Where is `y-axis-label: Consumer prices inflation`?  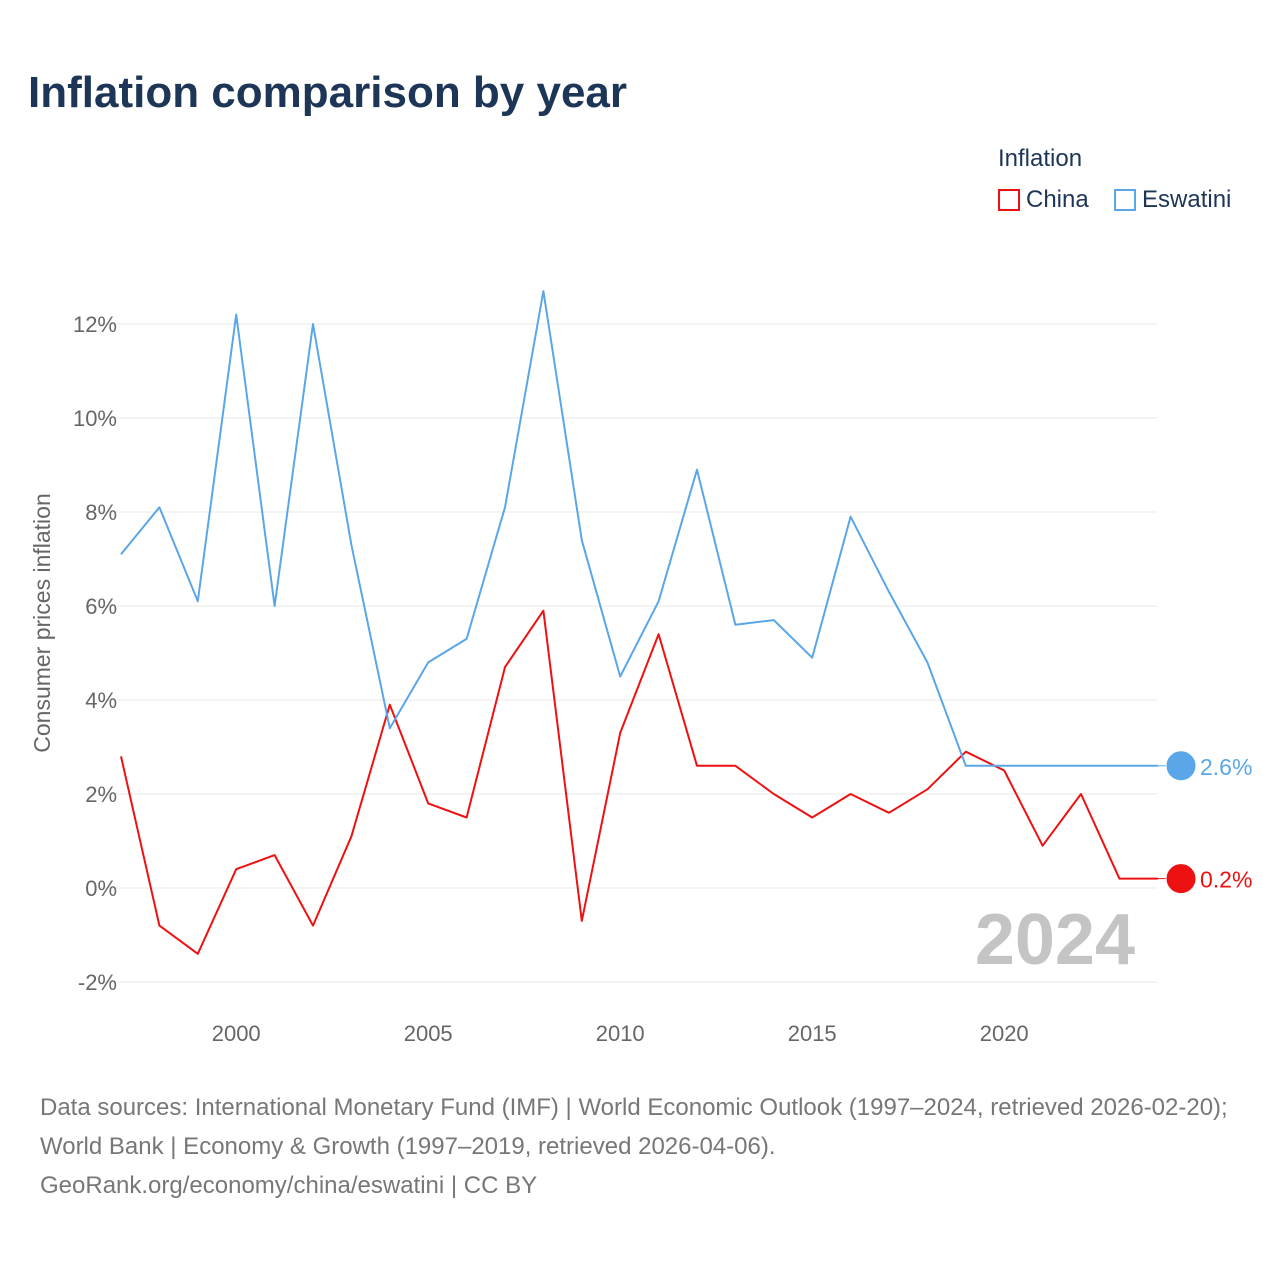
y-axis-label: Consumer prices inflation is located at coordinates (42, 623).